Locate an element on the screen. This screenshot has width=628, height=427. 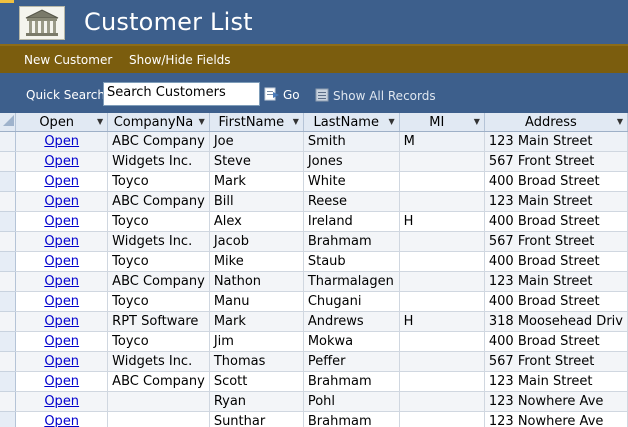
cell-first-name: Nathon is located at coordinates (256, 281).